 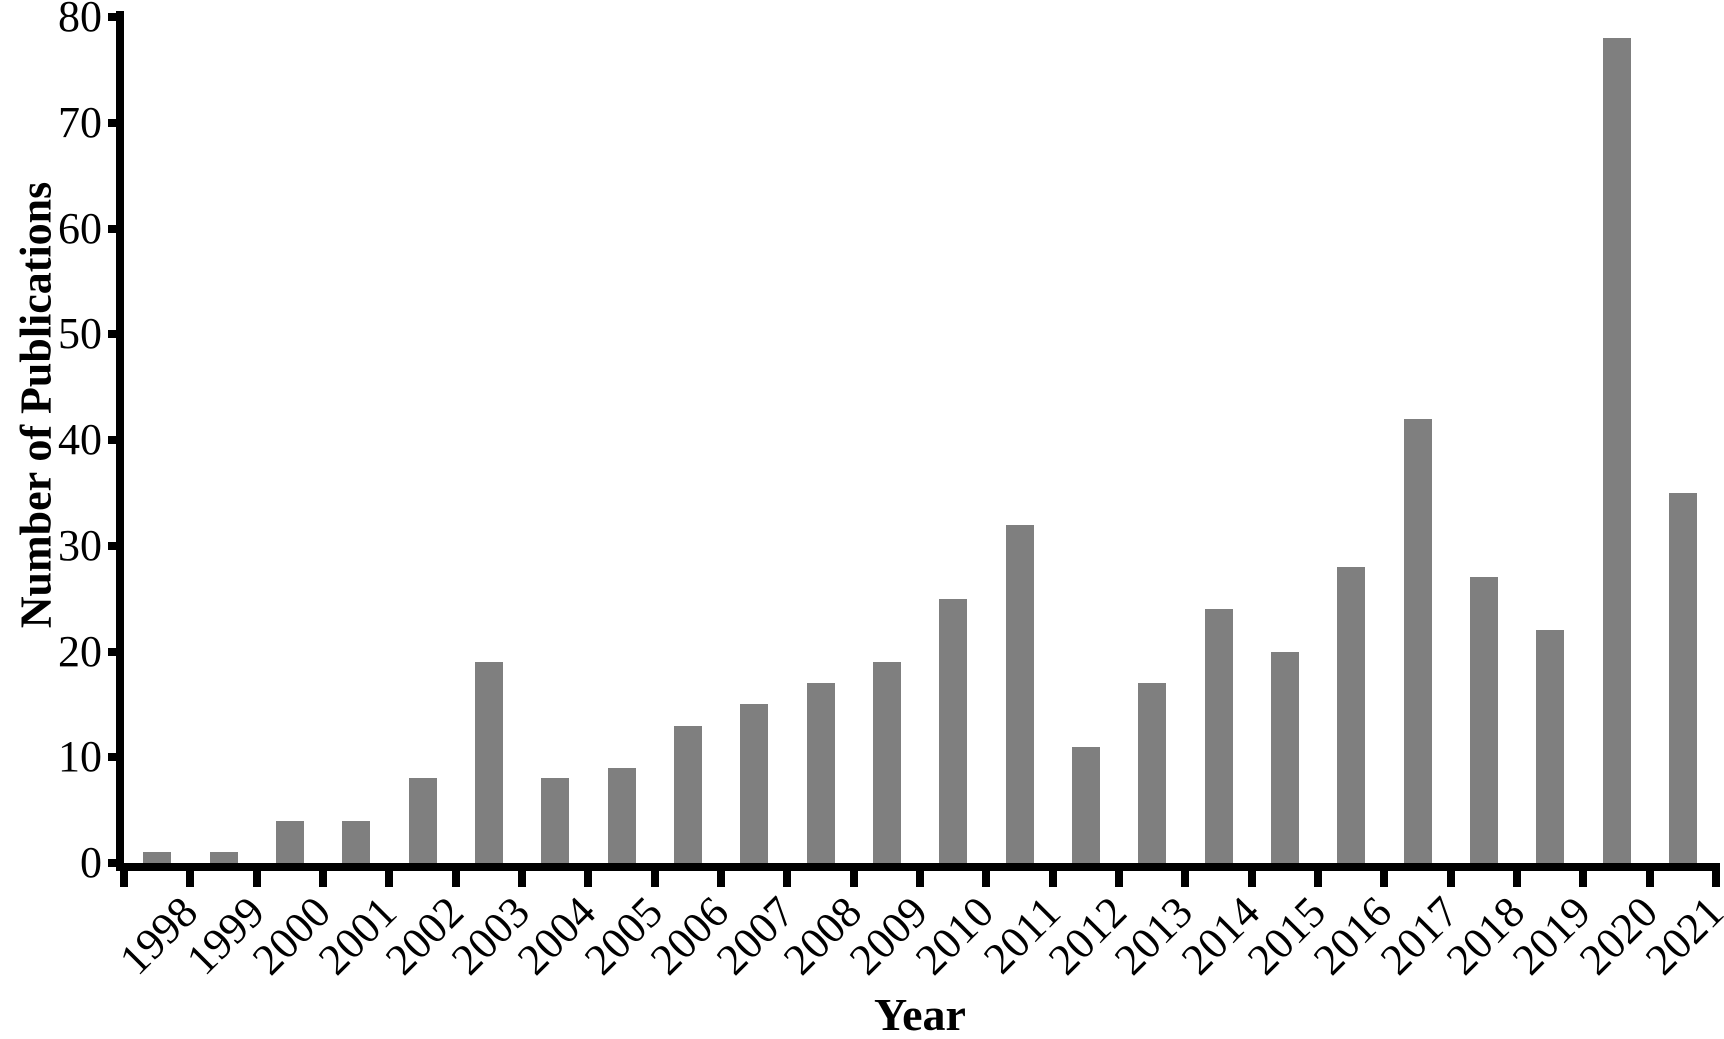 What do you see at coordinates (920, 1014) in the screenshot?
I see `x-axis-title: Year` at bounding box center [920, 1014].